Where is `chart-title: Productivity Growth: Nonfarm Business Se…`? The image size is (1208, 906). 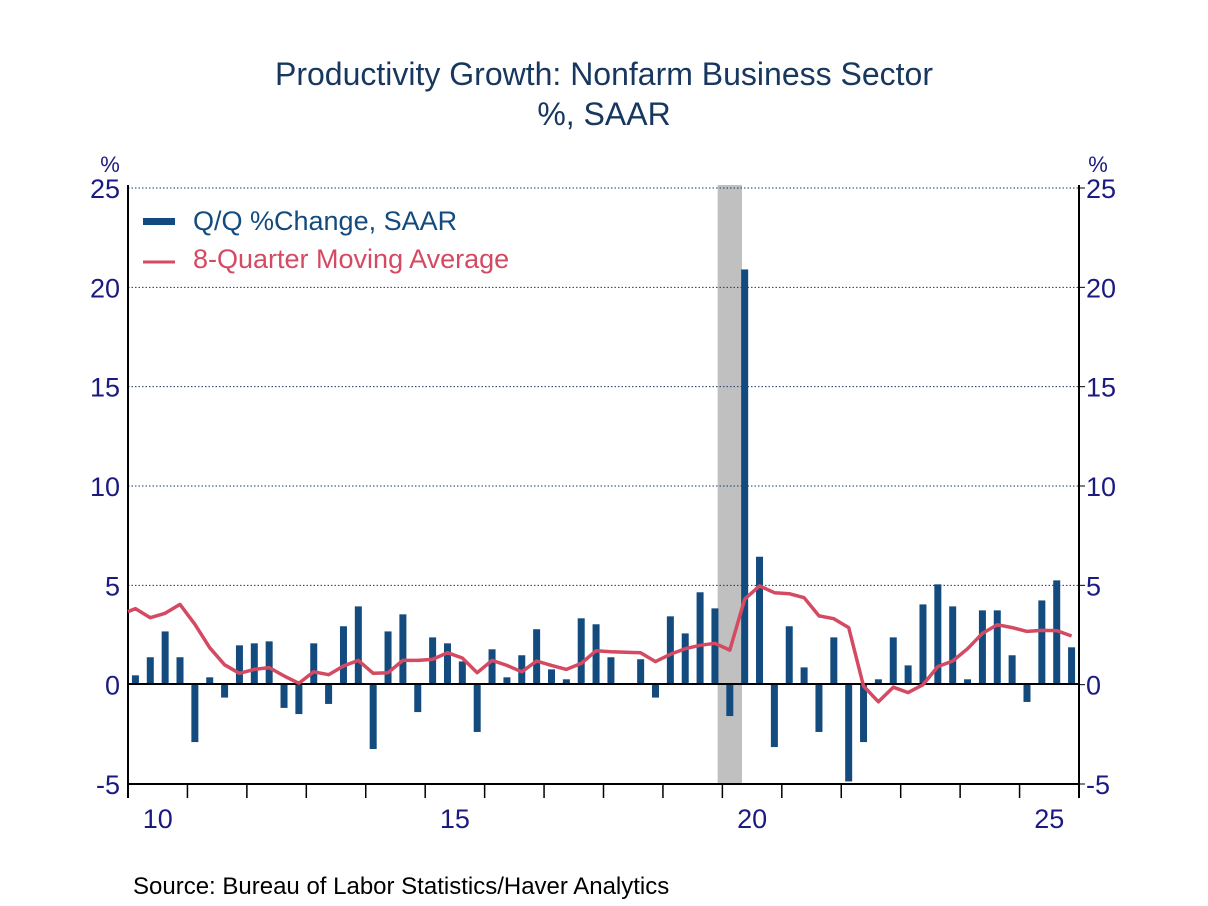
chart-title: Productivity Growth: Nonfarm Business Se… is located at coordinates (604, 74).